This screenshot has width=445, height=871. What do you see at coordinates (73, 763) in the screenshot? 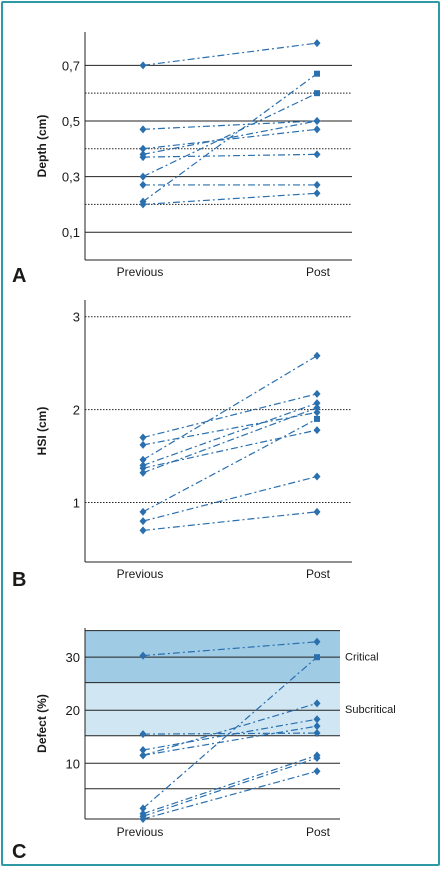
I see `y-tick-label: 10` at bounding box center [73, 763].